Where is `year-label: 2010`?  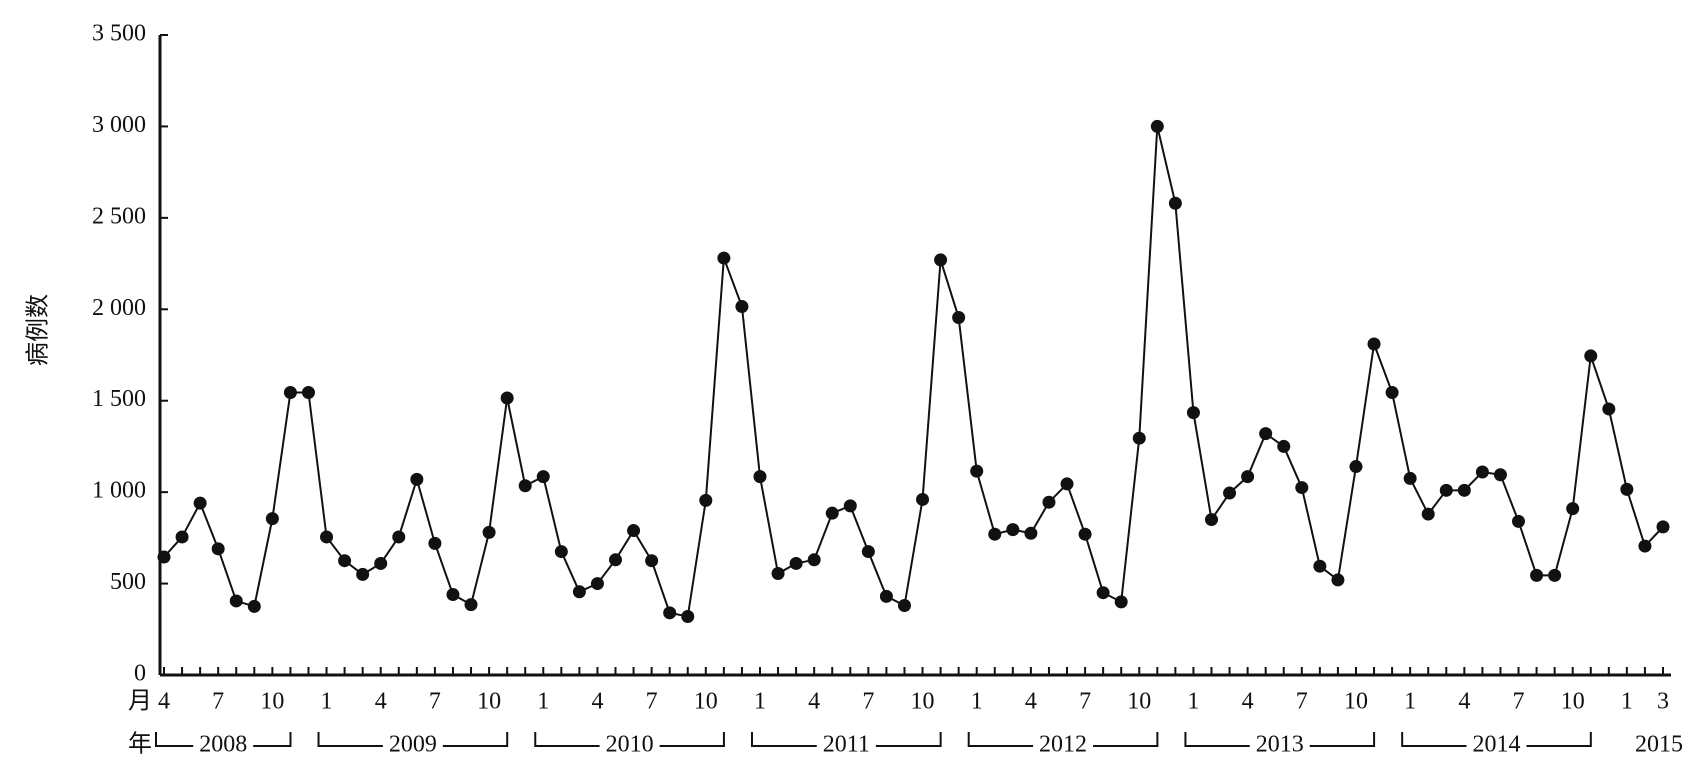 year-label: 2010 is located at coordinates (630, 745).